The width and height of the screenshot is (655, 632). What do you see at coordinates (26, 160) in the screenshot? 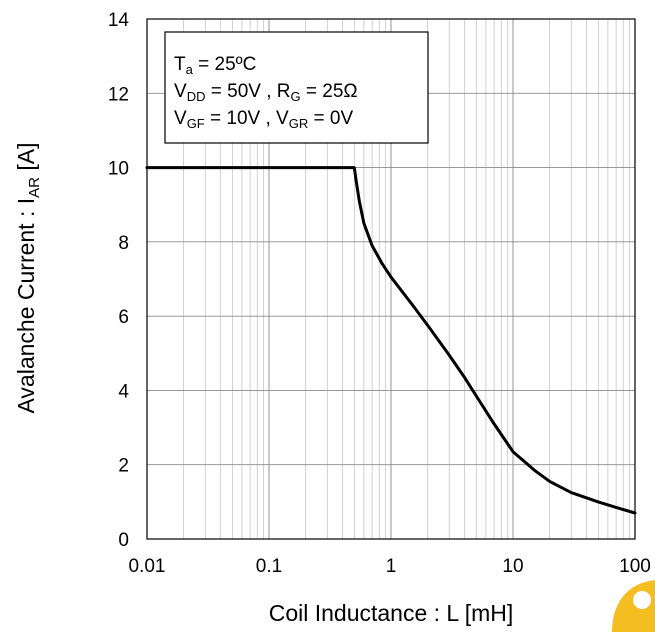
I see `y-axis-title-tail: [A]` at bounding box center [26, 160].